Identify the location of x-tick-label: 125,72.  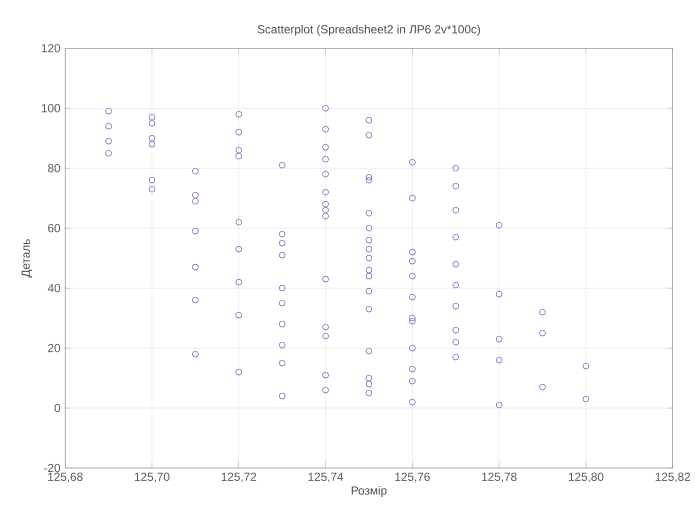
(239, 477).